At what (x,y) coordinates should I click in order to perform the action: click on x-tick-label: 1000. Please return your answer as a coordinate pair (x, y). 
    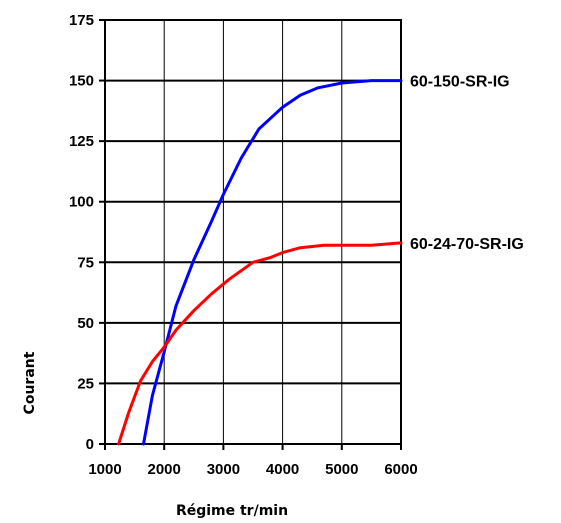
    Looking at the image, I should click on (104, 469).